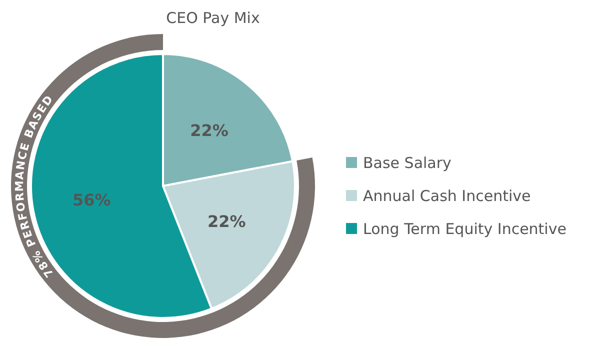 The image size is (590, 346). Describe the element at coordinates (91, 200) in the screenshot. I see `data-label: 56%` at that location.